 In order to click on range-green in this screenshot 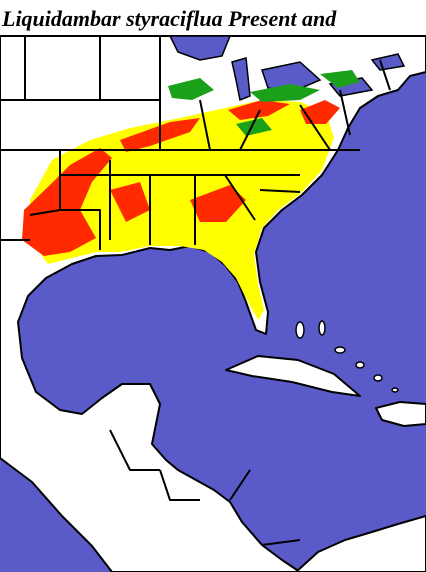, I will do `click(264, 103)`.